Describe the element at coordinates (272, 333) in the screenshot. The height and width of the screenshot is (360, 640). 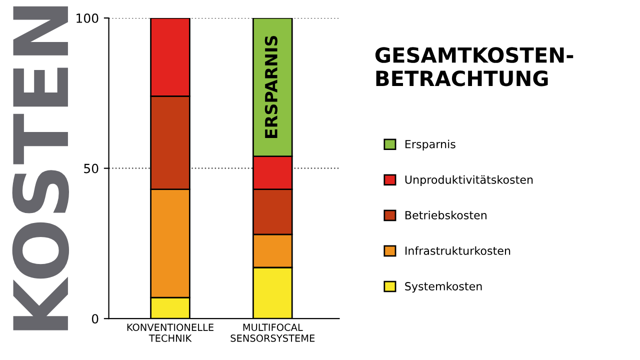
I see `x-tick-label: MULTIFOCAL SENSORSYSTEME` at that location.